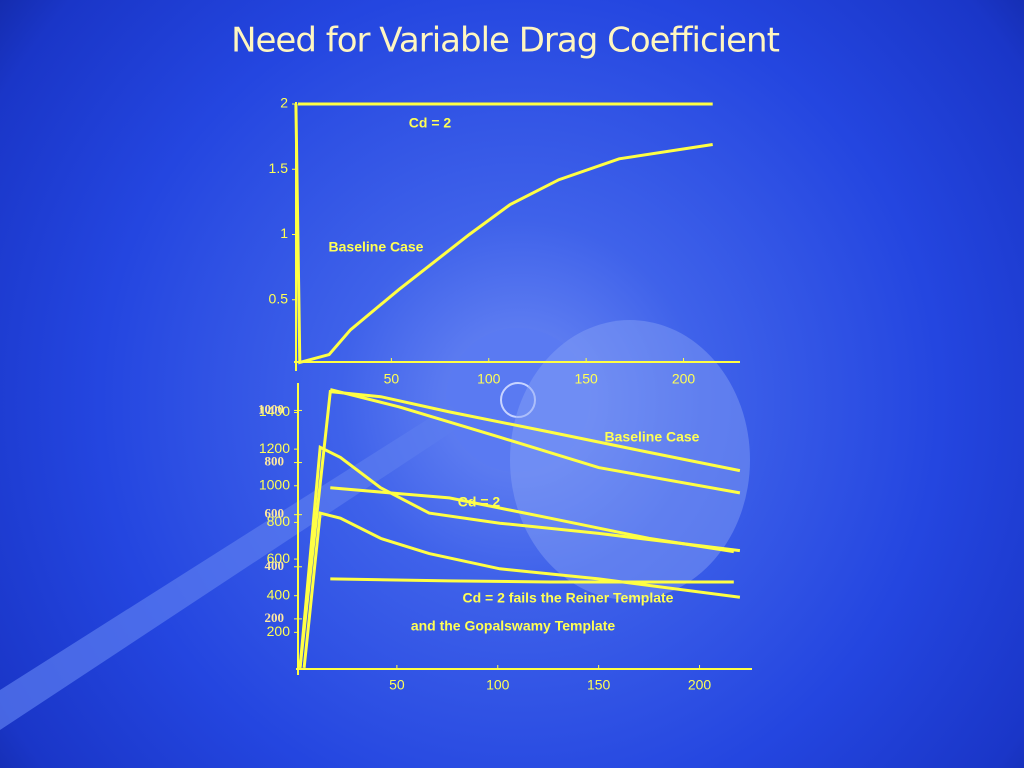  Describe the element at coordinates (275, 617) in the screenshot. I see `y2-tick-label: 200` at that location.